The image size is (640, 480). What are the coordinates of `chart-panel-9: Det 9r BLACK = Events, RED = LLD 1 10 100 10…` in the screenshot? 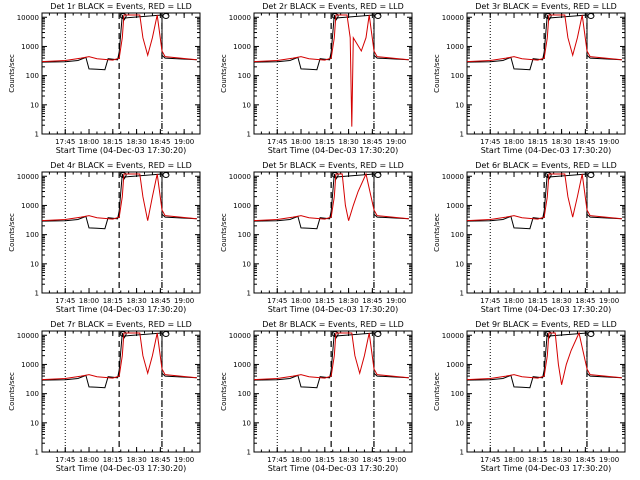 It's located at (529, 396).